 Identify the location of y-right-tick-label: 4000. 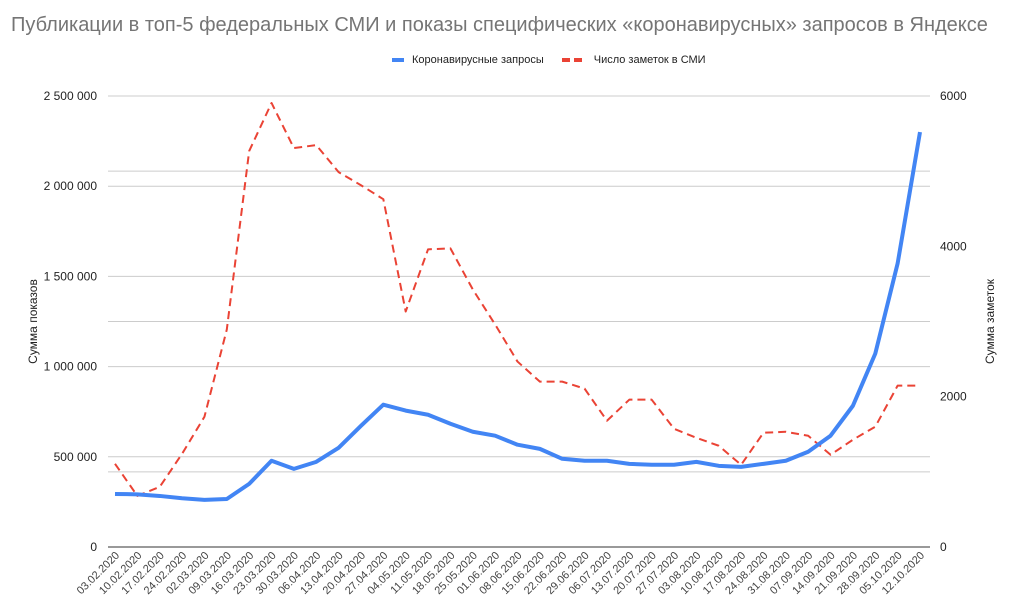
(953, 246).